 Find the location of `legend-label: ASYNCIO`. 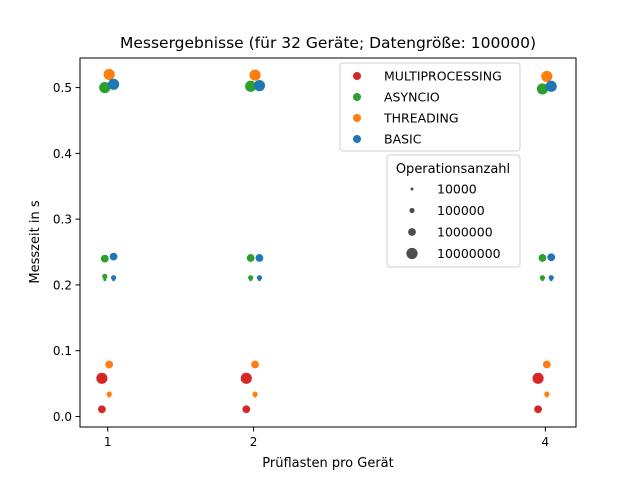

legend-label: ASYNCIO is located at coordinates (412, 97).